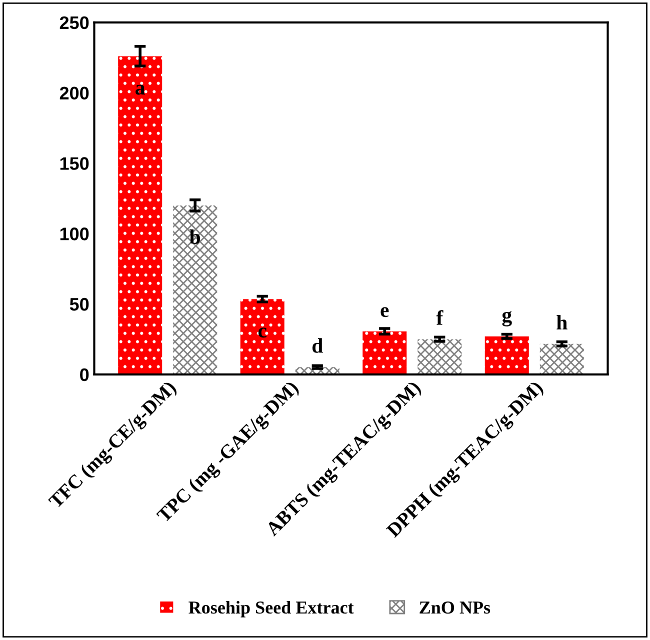  I want to click on y-tick-label: 50, so click(79, 304).